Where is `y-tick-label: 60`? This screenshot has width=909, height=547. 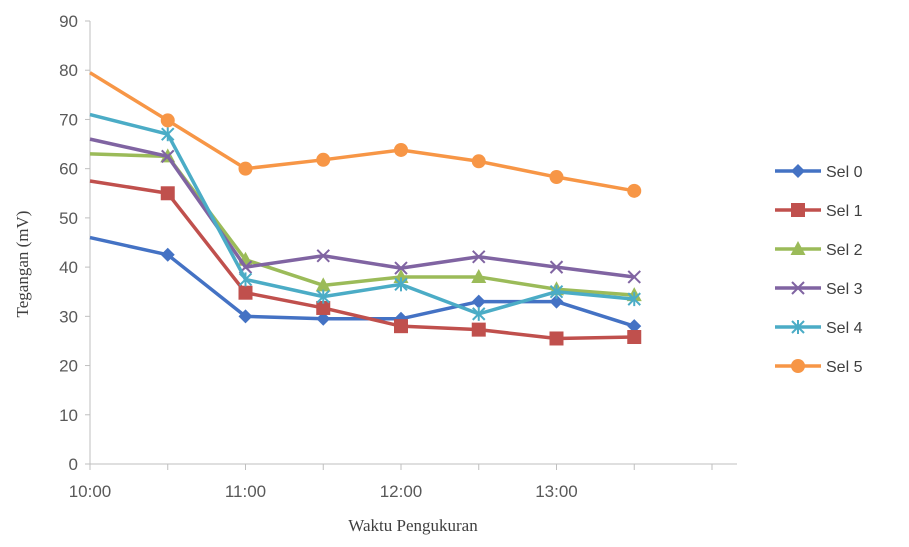 y-tick-label: 60 is located at coordinates (68, 169).